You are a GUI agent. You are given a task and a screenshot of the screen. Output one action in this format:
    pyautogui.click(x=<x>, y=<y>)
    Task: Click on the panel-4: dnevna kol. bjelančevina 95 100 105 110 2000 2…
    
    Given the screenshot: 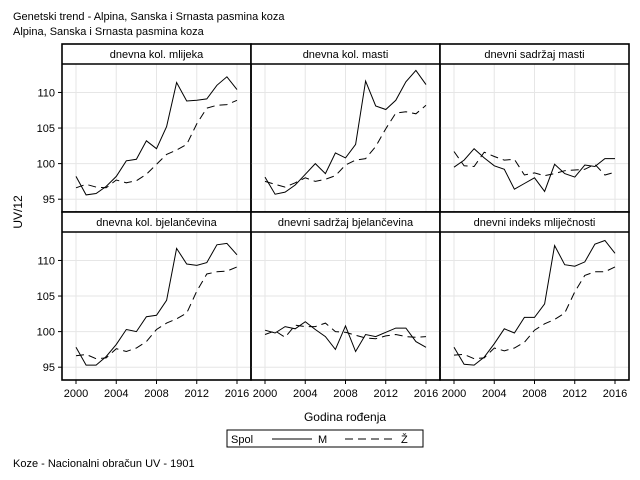 What is the action you would take?
    pyautogui.click(x=144, y=305)
    